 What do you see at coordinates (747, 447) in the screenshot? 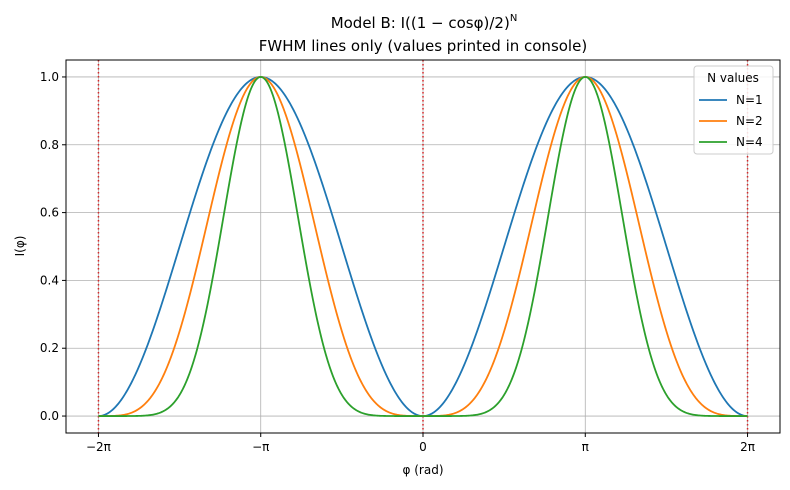
I see `x-tick-label-4: 2π` at bounding box center [747, 447].